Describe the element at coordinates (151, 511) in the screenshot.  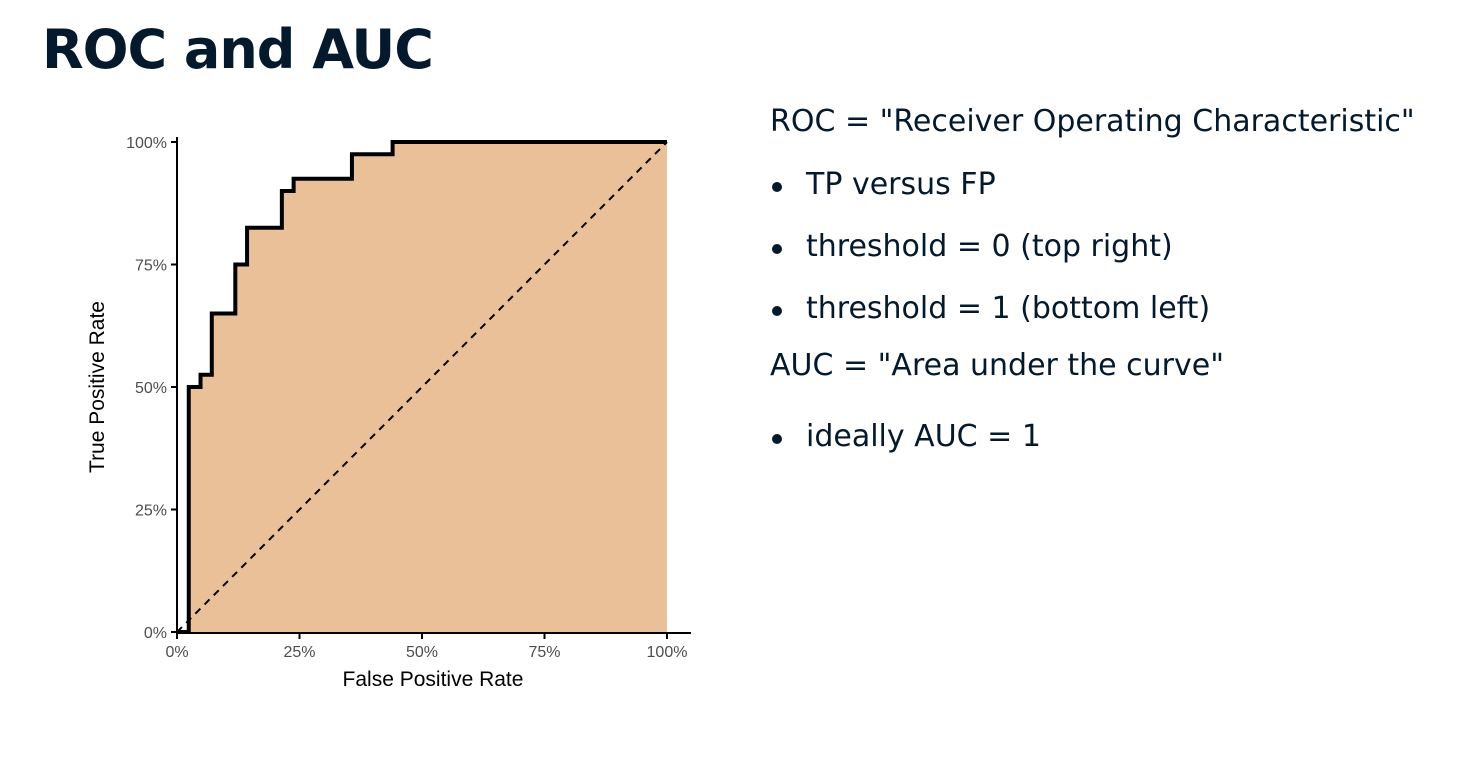
I see `y-tick-label: 25%` at that location.